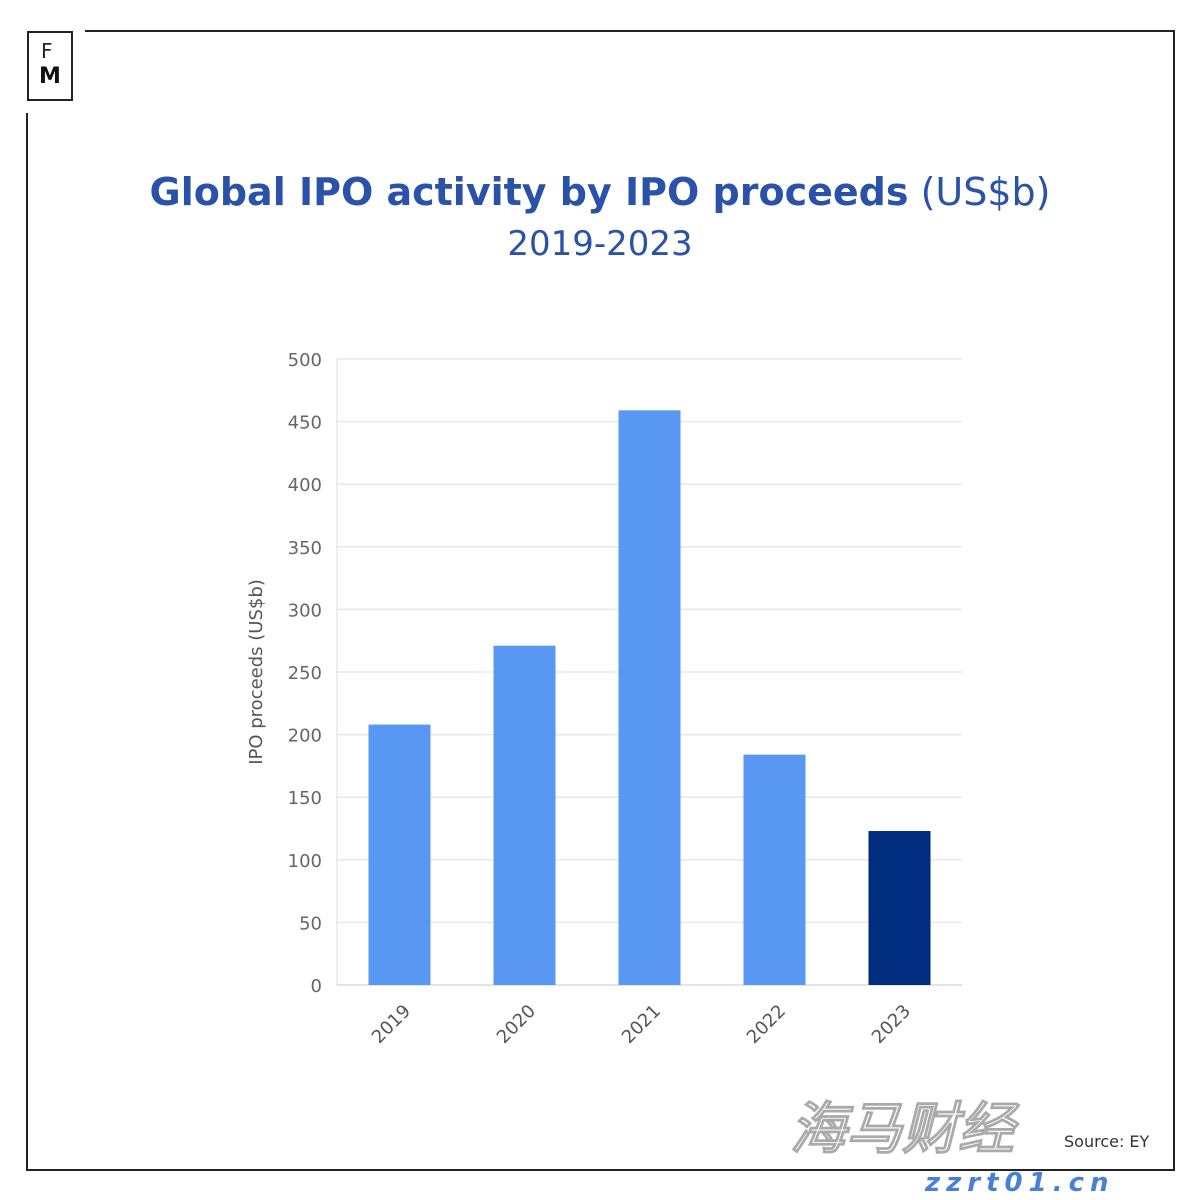 This screenshot has height=1200, width=1200. Describe the element at coordinates (601, 1170) in the screenshot. I see `frame-bottom` at that location.